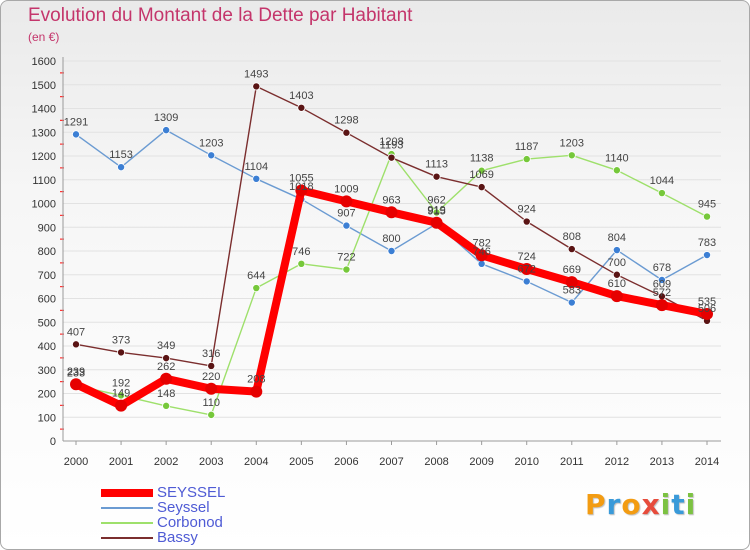 The width and height of the screenshot is (750, 550). What do you see at coordinates (166, 394) in the screenshot?
I see `data-label: 148` at bounding box center [166, 394].